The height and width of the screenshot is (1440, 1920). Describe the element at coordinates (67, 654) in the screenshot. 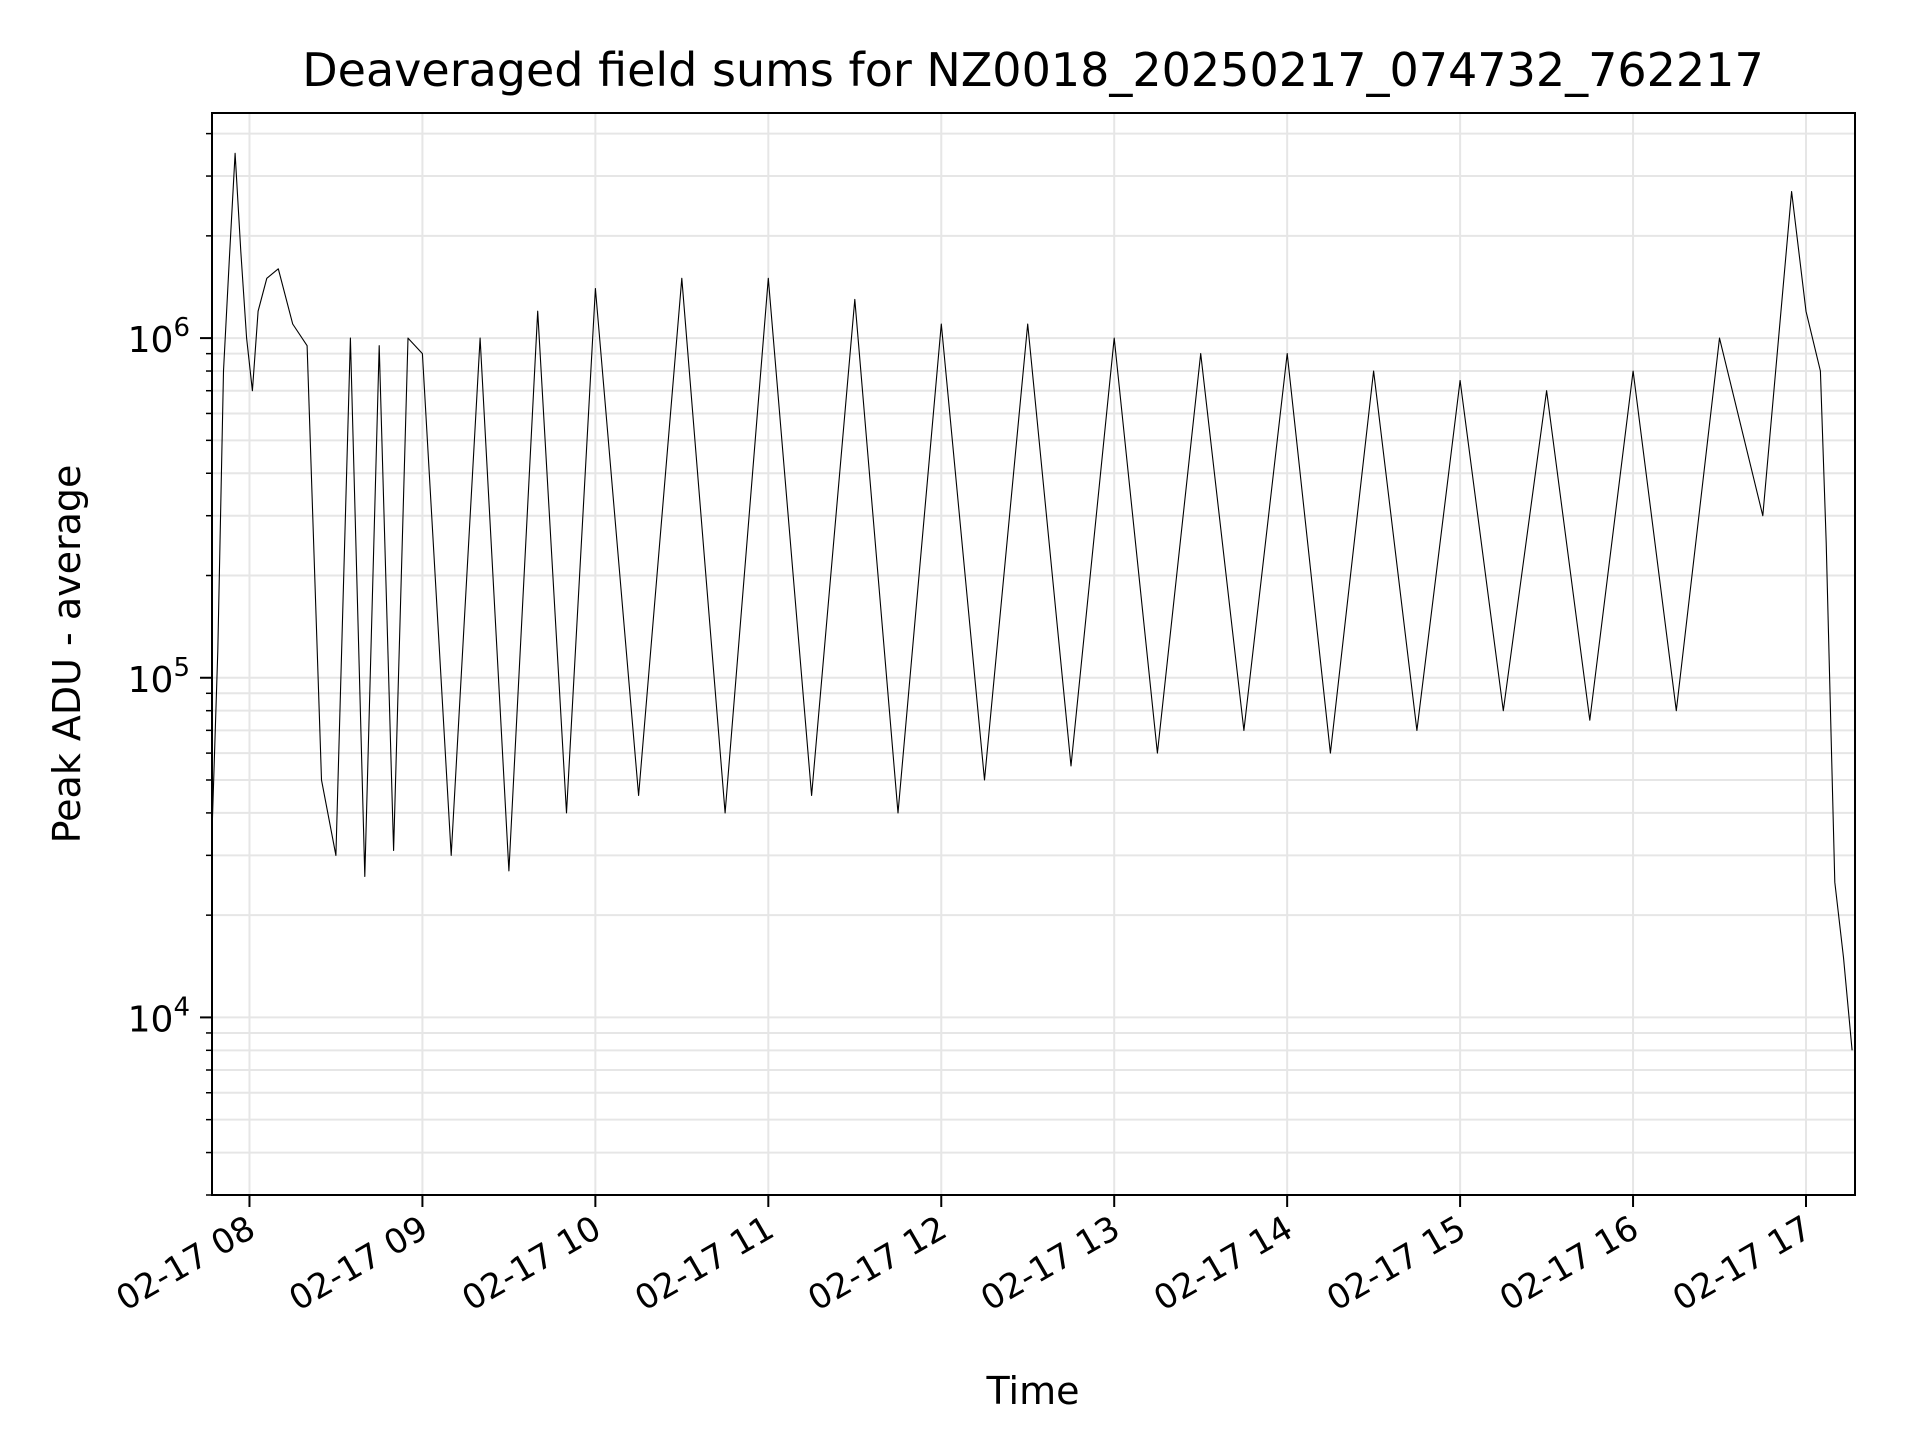

I see `y-axis-label: Peak ADU - average` at that location.